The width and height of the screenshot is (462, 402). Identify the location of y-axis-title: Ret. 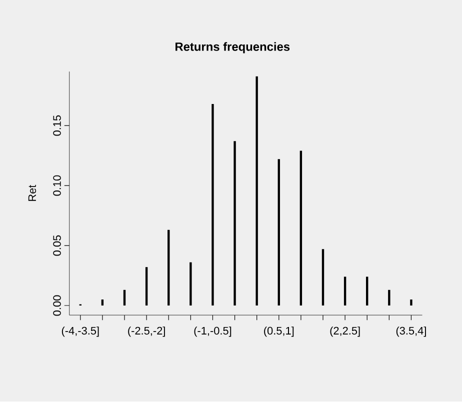
(32, 193).